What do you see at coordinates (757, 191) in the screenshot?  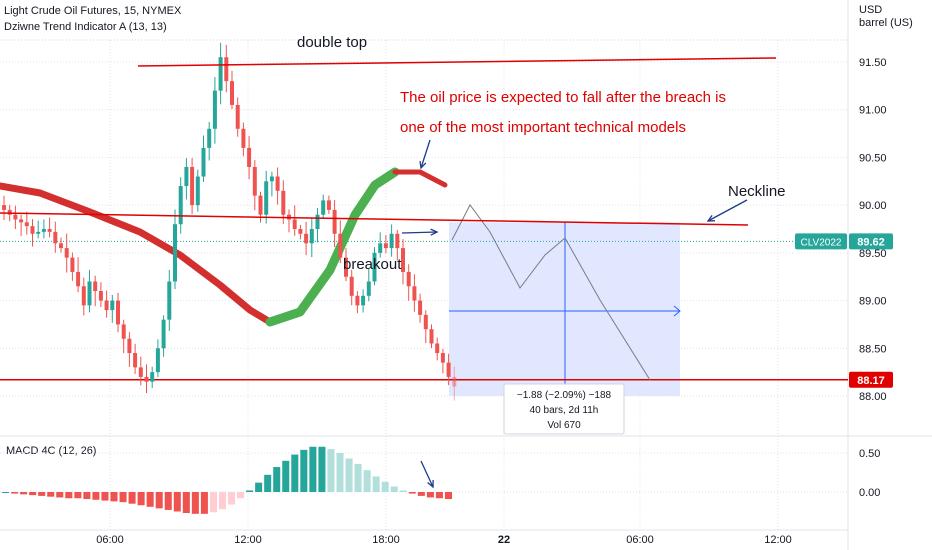 I see `neckline-label: Neckline` at bounding box center [757, 191].